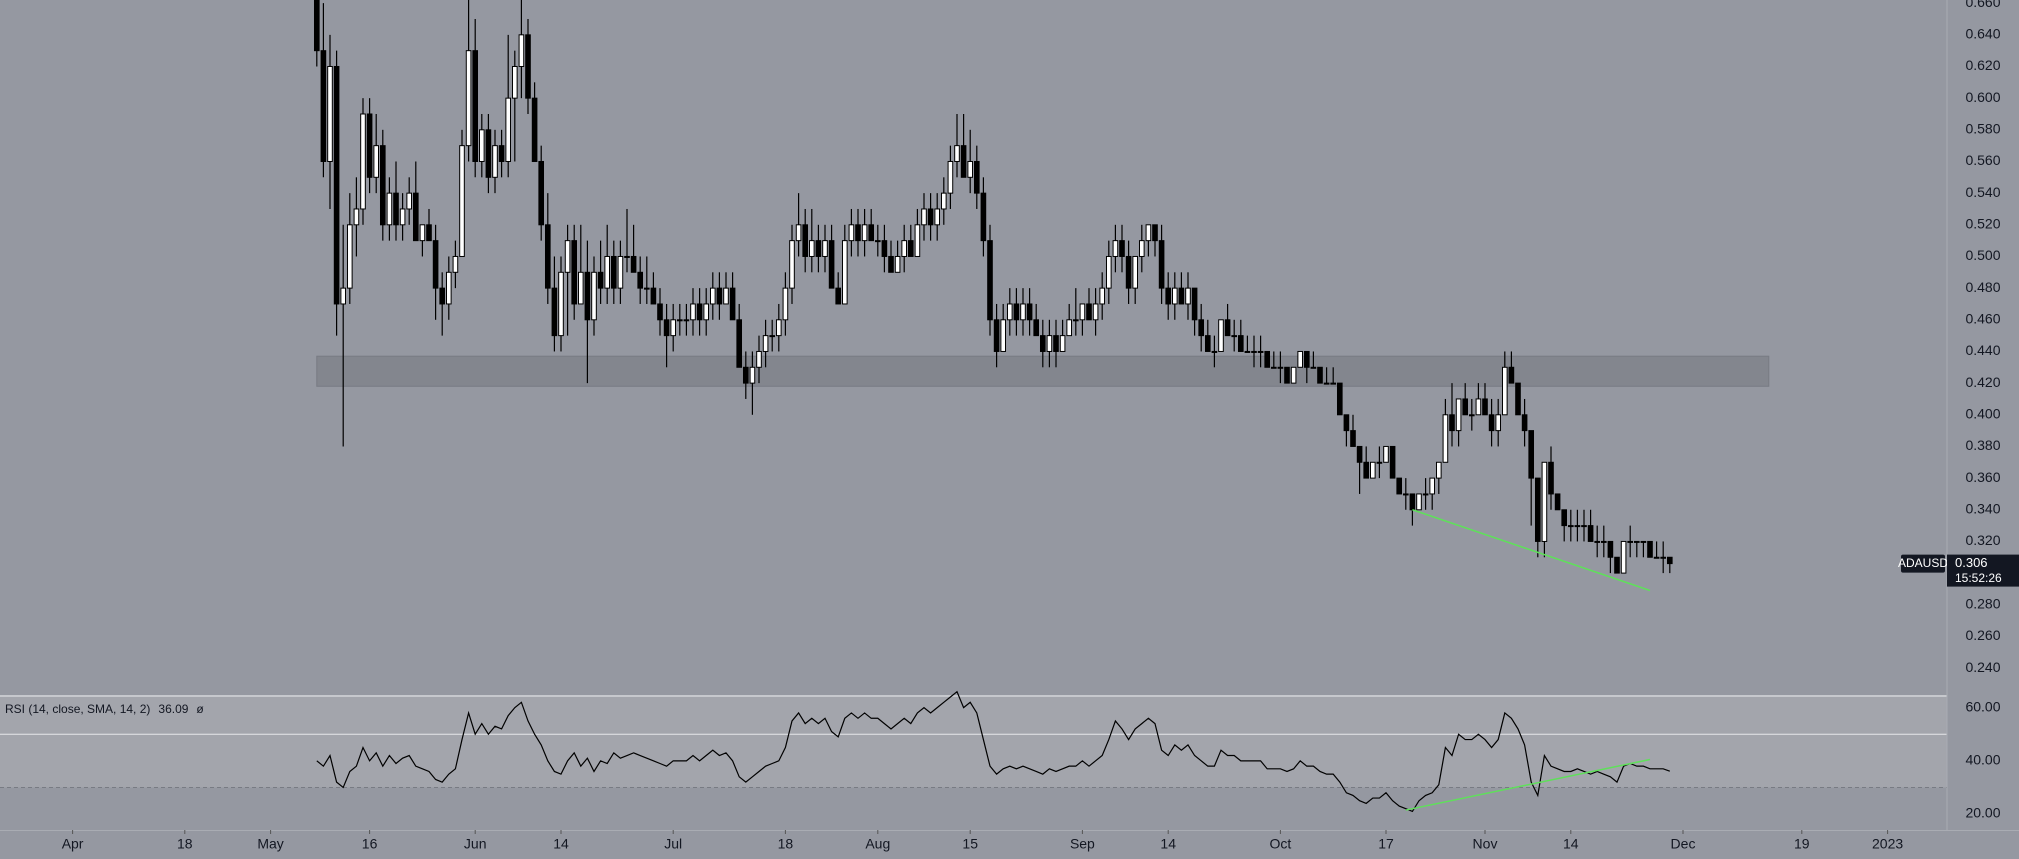  I want to click on y-tick-label: 0.440, so click(1982, 350).